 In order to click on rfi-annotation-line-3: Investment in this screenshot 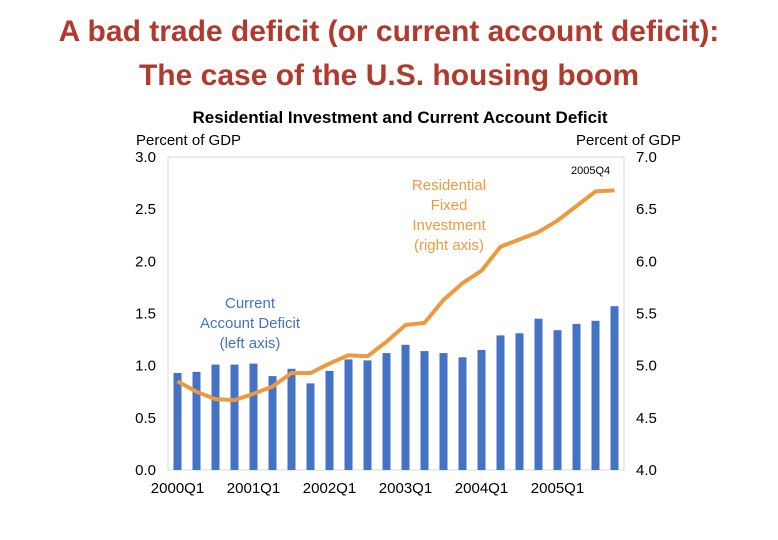, I will do `click(449, 225)`.